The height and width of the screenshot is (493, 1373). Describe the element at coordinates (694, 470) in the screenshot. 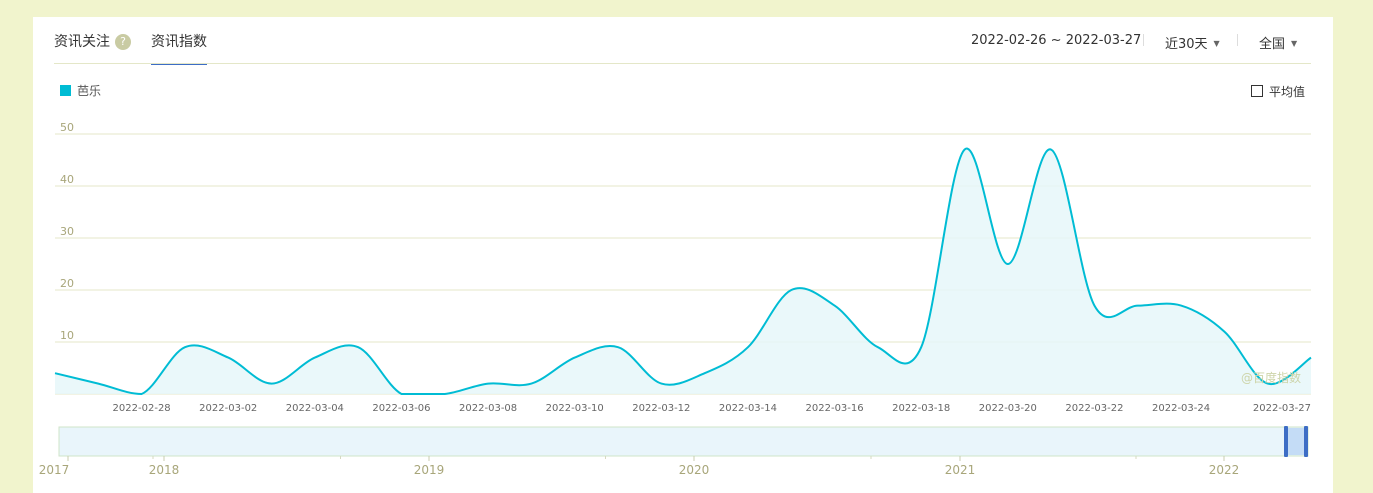

I see `overview-year-label: 2020` at that location.